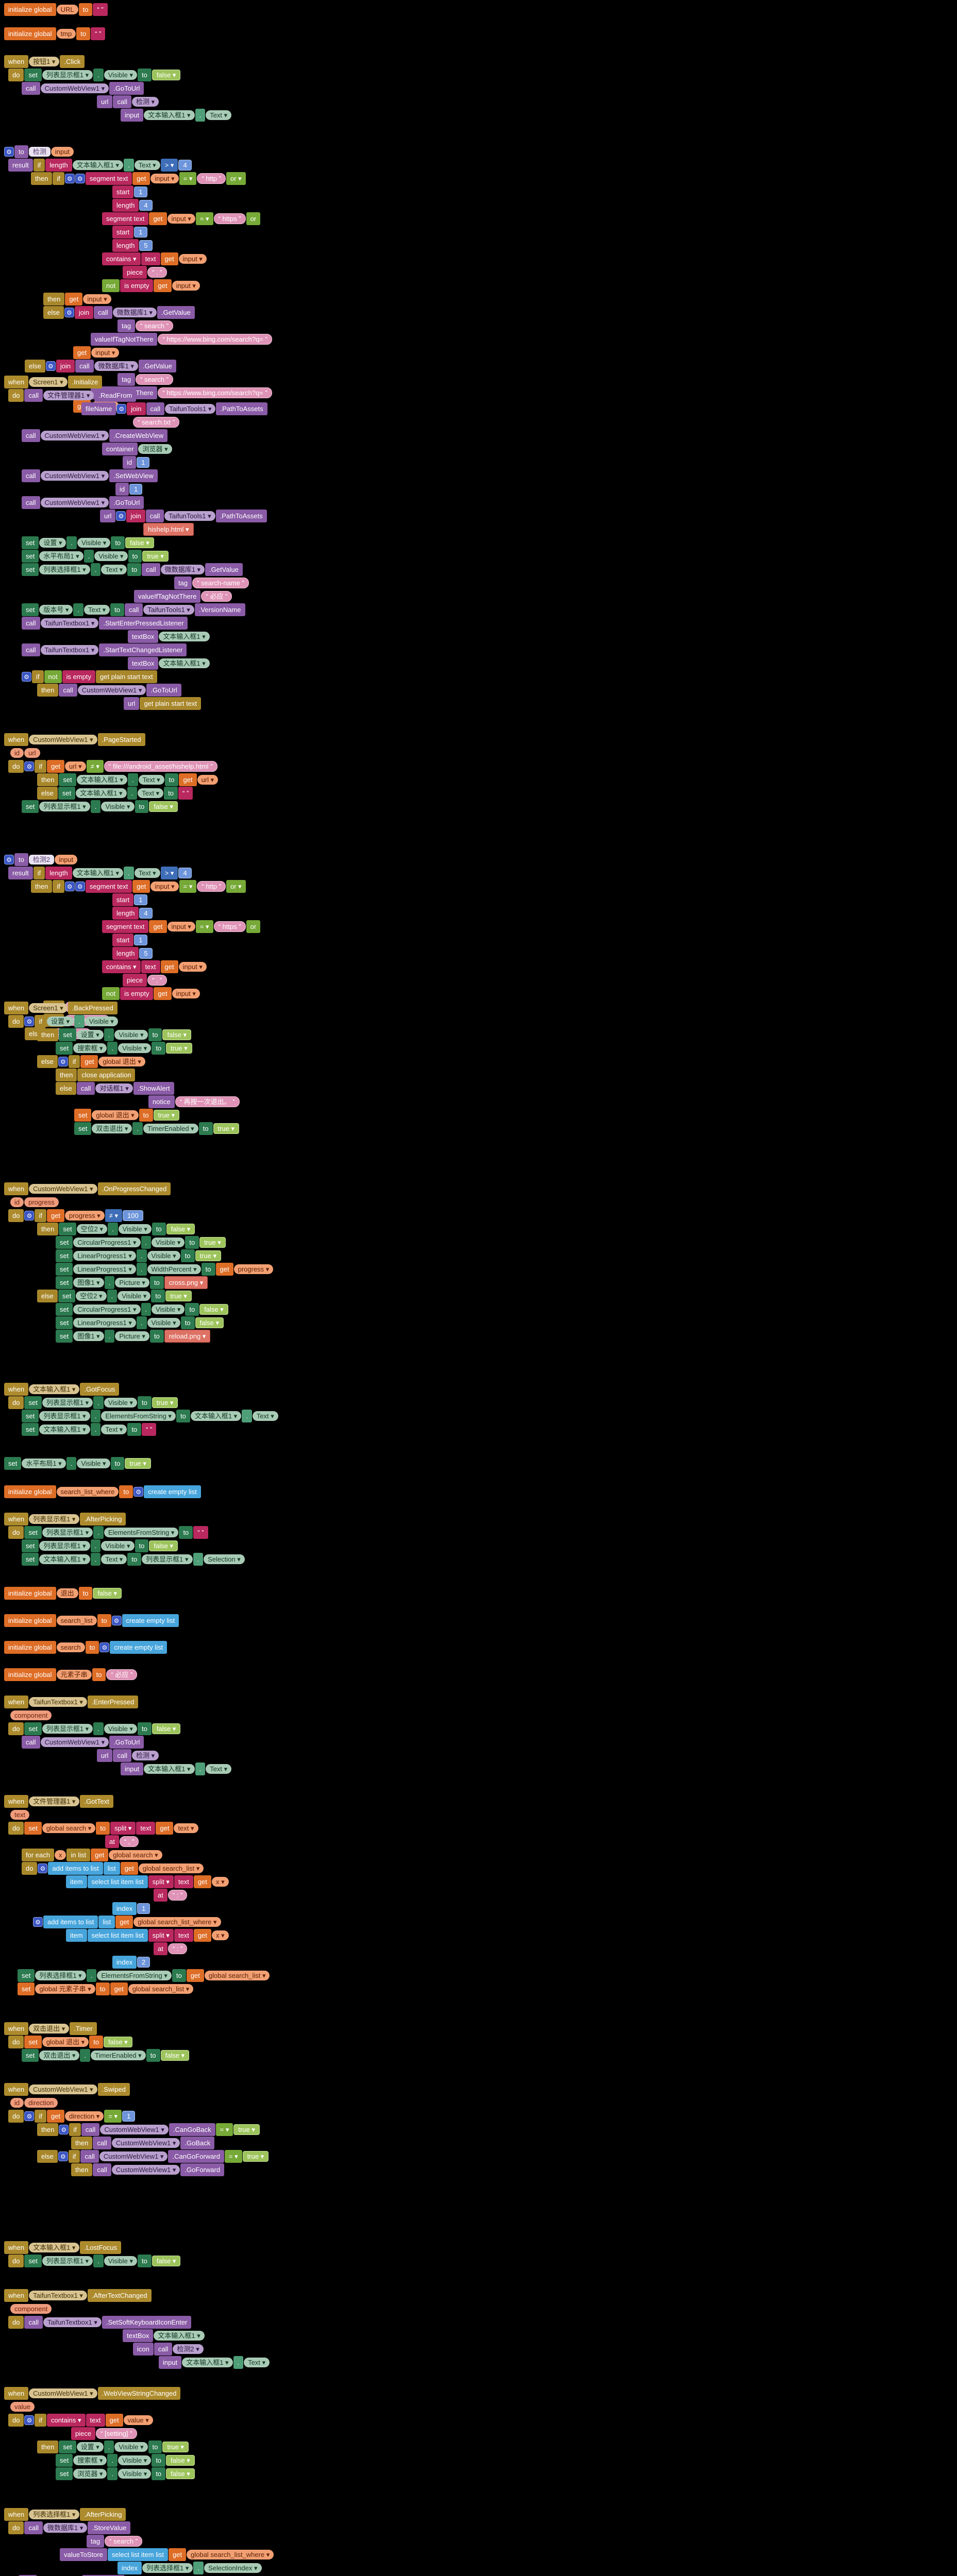  I want to click on property-chip: 双击退出 ▾, so click(112, 1128).